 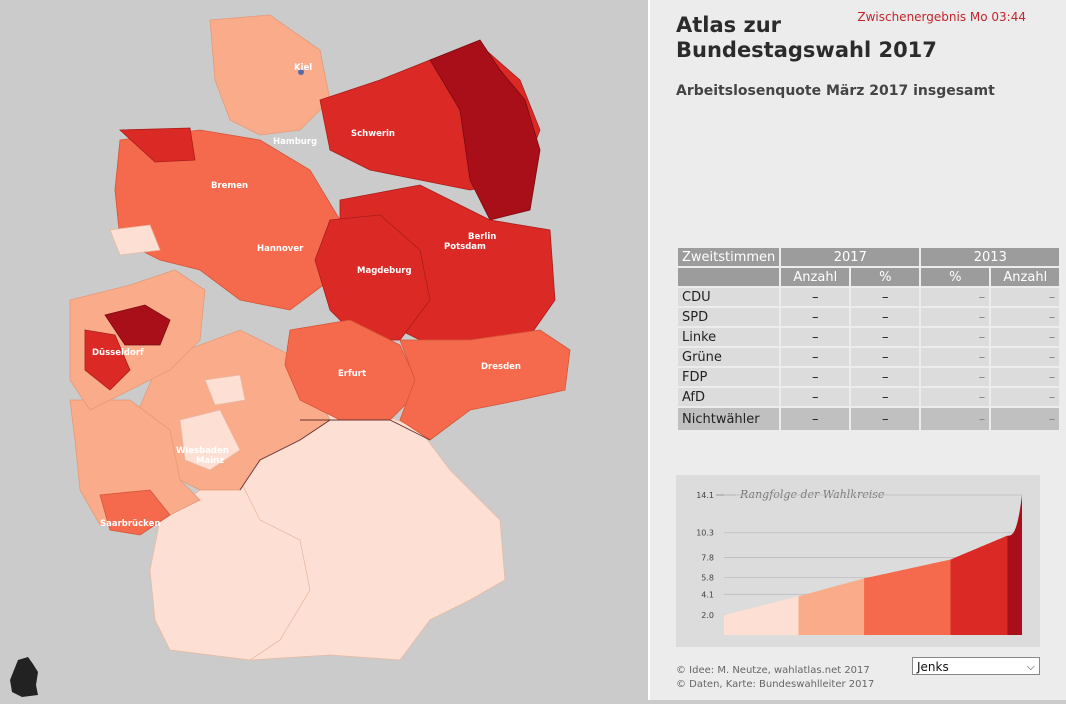 What do you see at coordinates (137, 325) in the screenshot?
I see `region-ruhr` at bounding box center [137, 325].